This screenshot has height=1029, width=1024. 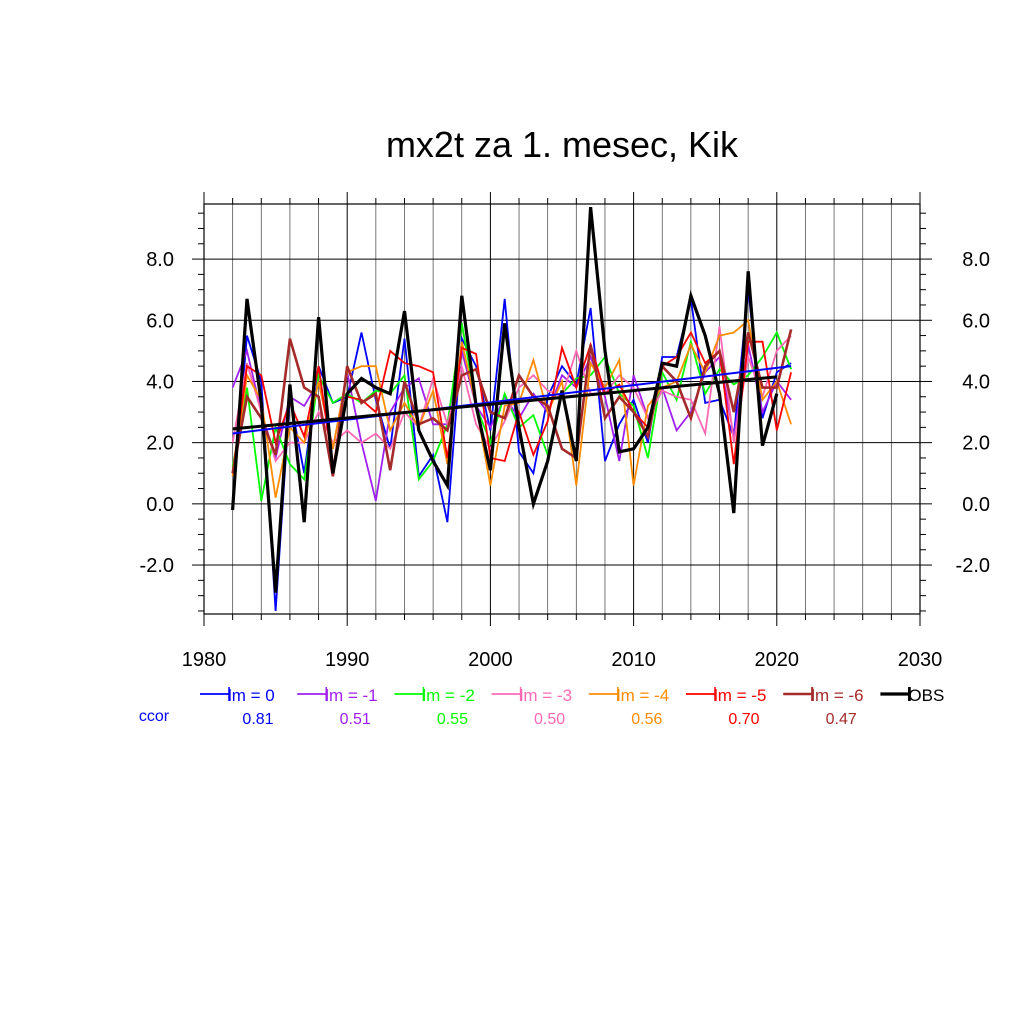 I want to click on x-tick-label: 1990, so click(x=347, y=660).